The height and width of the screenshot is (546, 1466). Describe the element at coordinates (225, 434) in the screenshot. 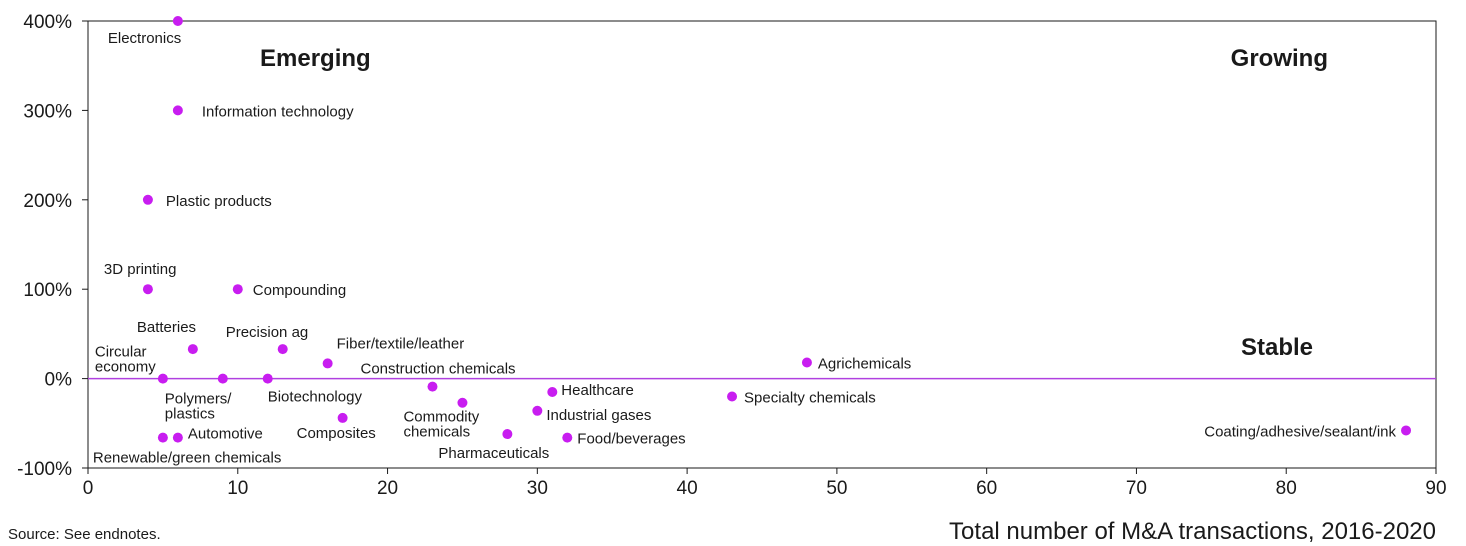

I see `point-label: Automotive` at that location.